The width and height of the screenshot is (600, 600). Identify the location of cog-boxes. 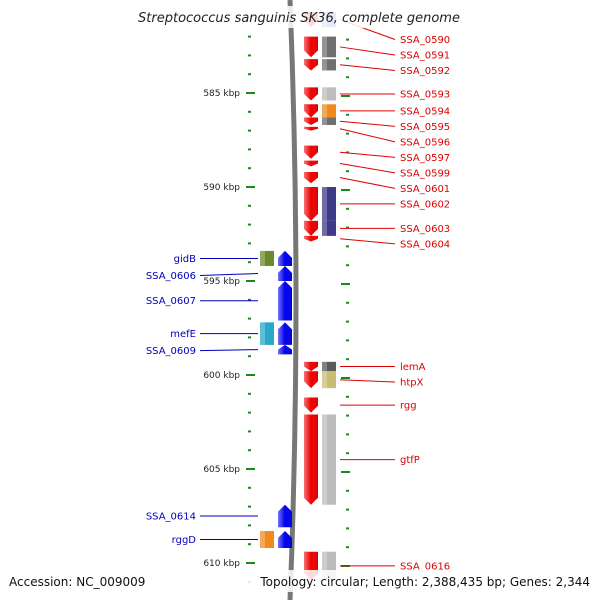
(298, 296).